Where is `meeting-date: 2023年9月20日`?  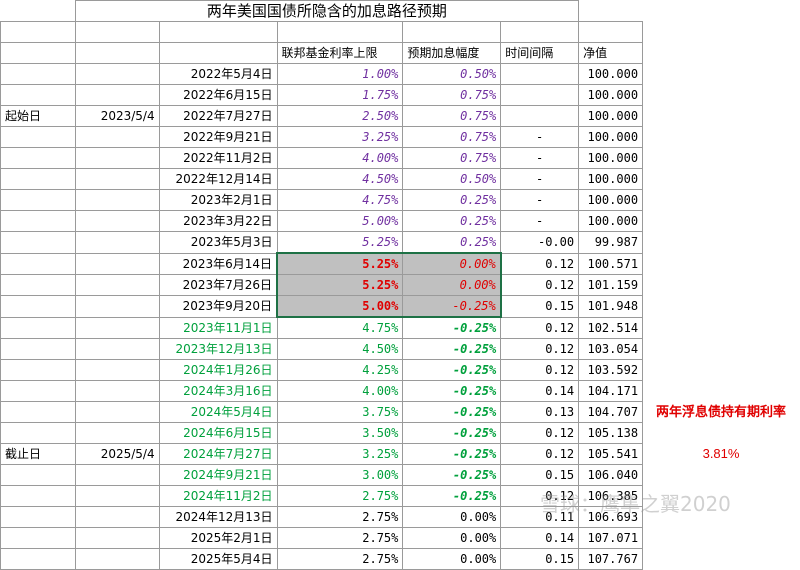 meeting-date: 2023年9月20日 is located at coordinates (218, 306).